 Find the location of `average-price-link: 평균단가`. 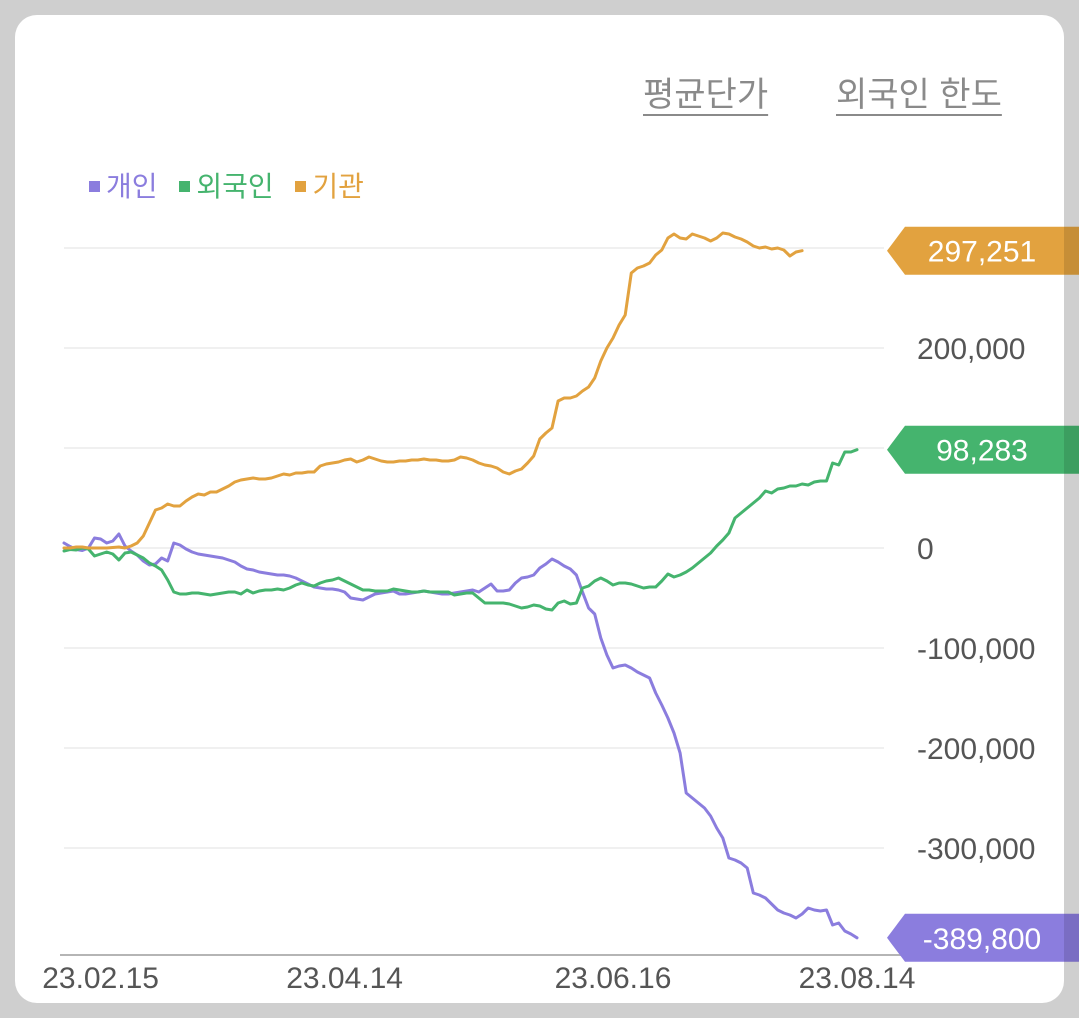

average-price-link: 평균단가 is located at coordinates (706, 95).